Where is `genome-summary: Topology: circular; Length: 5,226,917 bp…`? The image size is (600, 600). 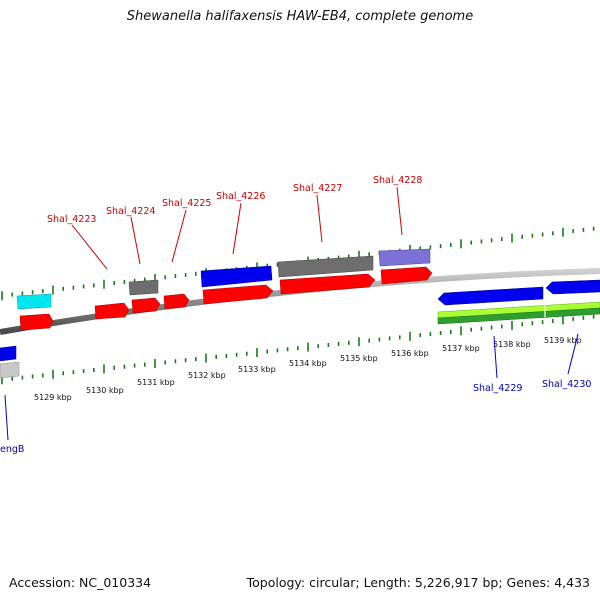
genome-summary: Topology: circular; Length: 5,226,917 bp… is located at coordinates (418, 582).